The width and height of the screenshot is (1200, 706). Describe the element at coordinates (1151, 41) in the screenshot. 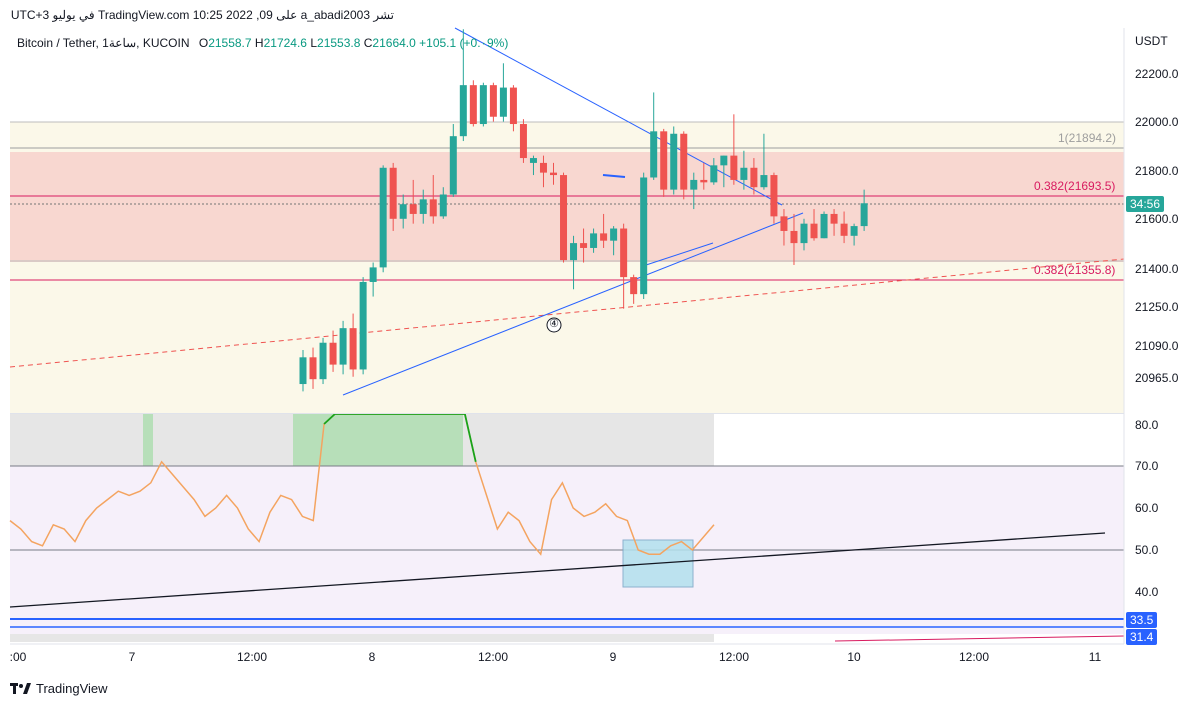

I see `currency-label: USDT` at that location.